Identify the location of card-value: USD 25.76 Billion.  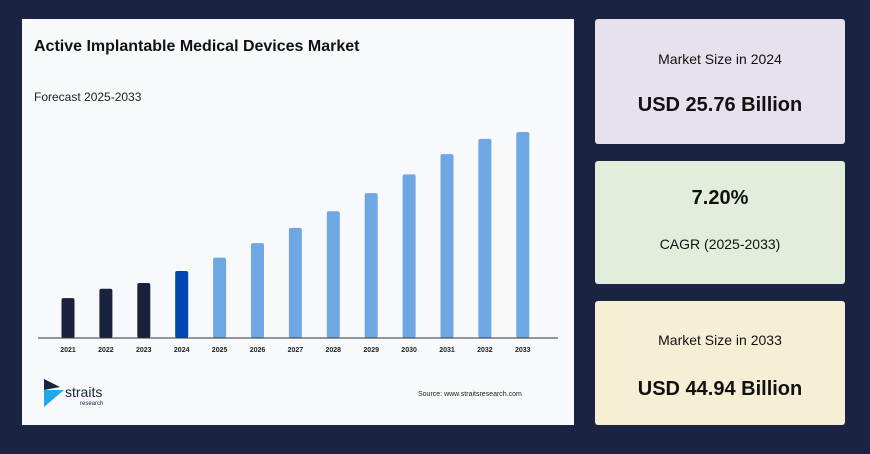
(720, 105).